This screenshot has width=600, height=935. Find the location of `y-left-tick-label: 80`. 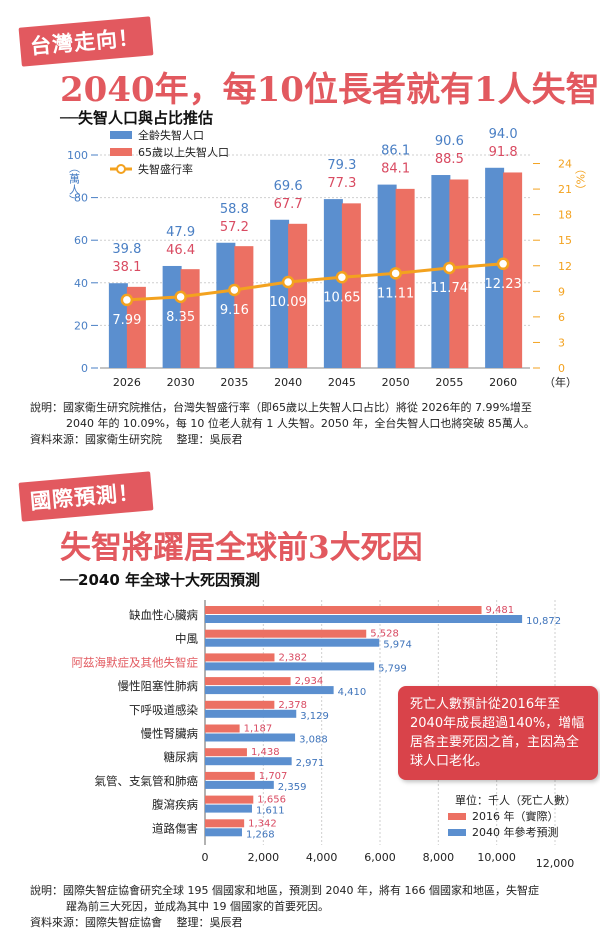

y-left-tick-label: 80 is located at coordinates (81, 198).